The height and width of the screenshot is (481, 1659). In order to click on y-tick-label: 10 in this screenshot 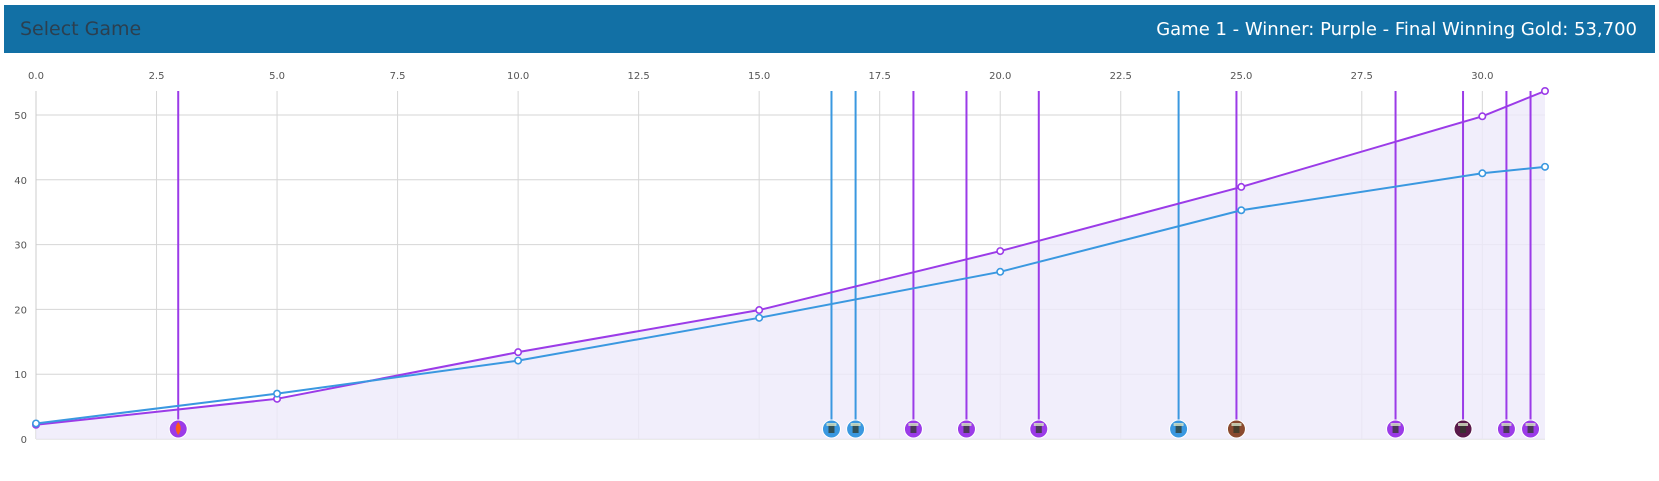, I will do `click(20, 375)`.